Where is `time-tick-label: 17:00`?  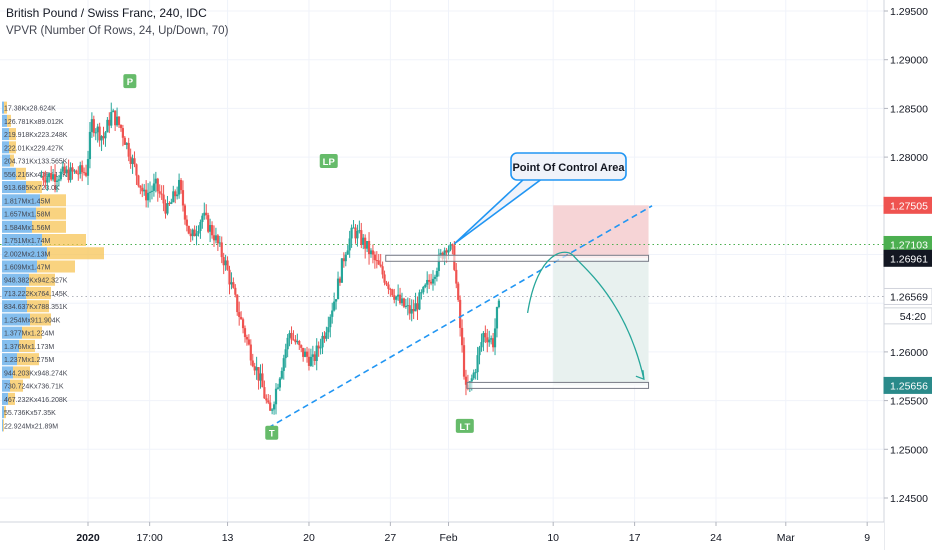
time-tick-label: 17:00 is located at coordinates (149, 538).